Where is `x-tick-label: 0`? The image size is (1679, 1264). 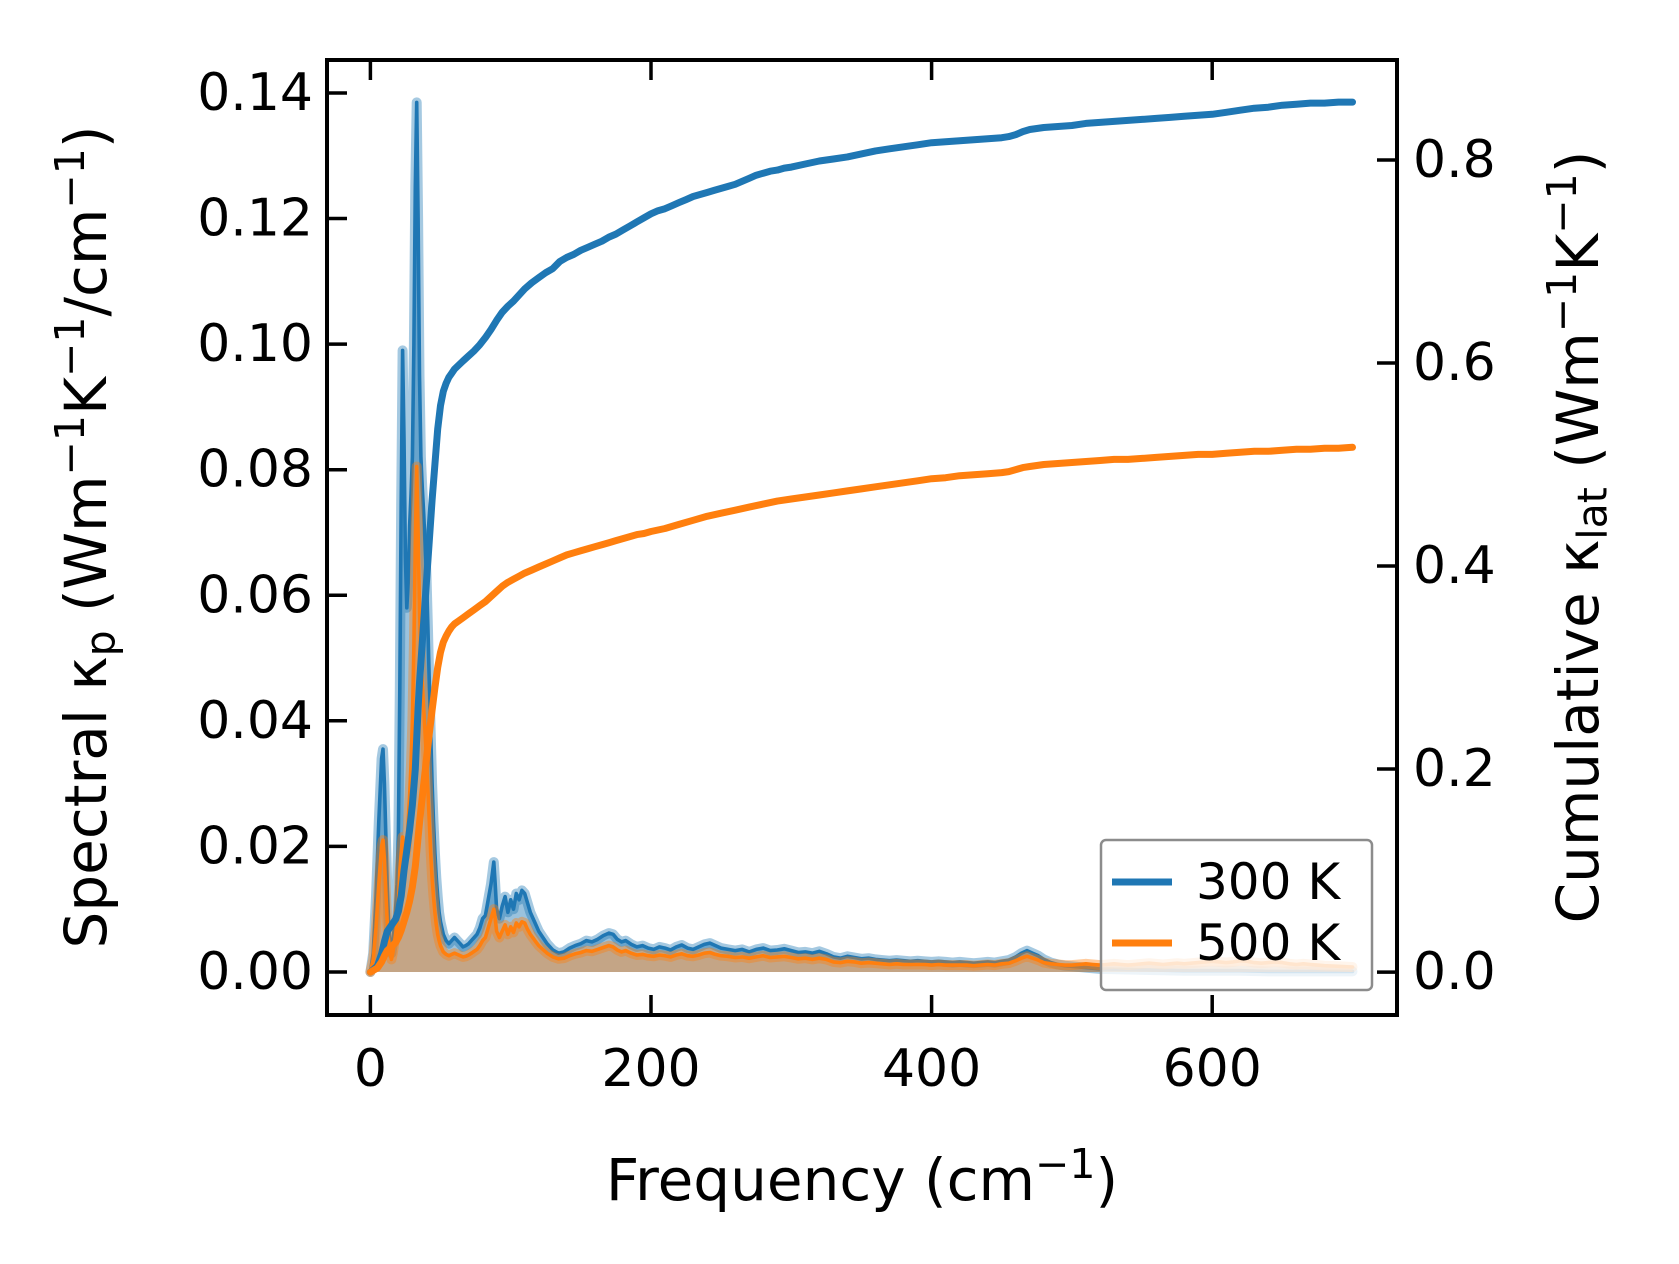 x-tick-label: 0 is located at coordinates (370, 1069).